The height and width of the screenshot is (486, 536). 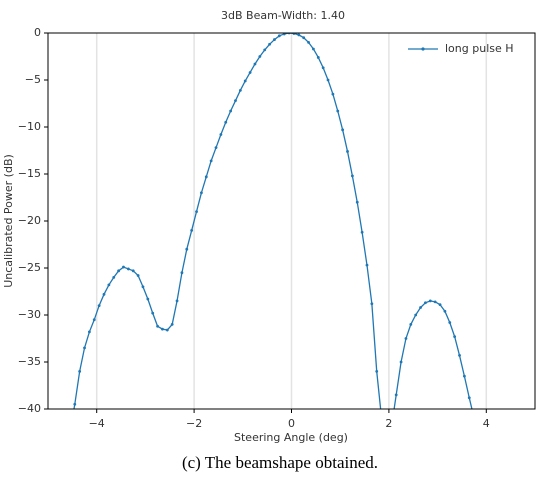 I want to click on x-tick-label: 4, so click(x=486, y=423).